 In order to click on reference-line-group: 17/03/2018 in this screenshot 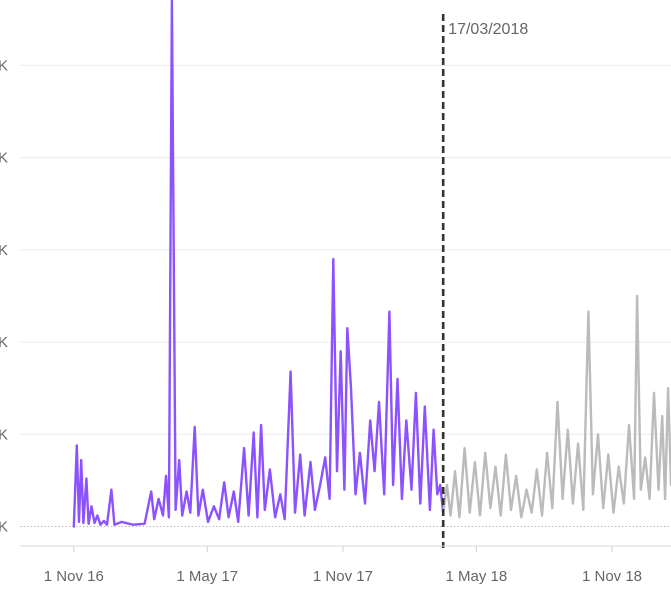, I will do `click(484, 281)`.